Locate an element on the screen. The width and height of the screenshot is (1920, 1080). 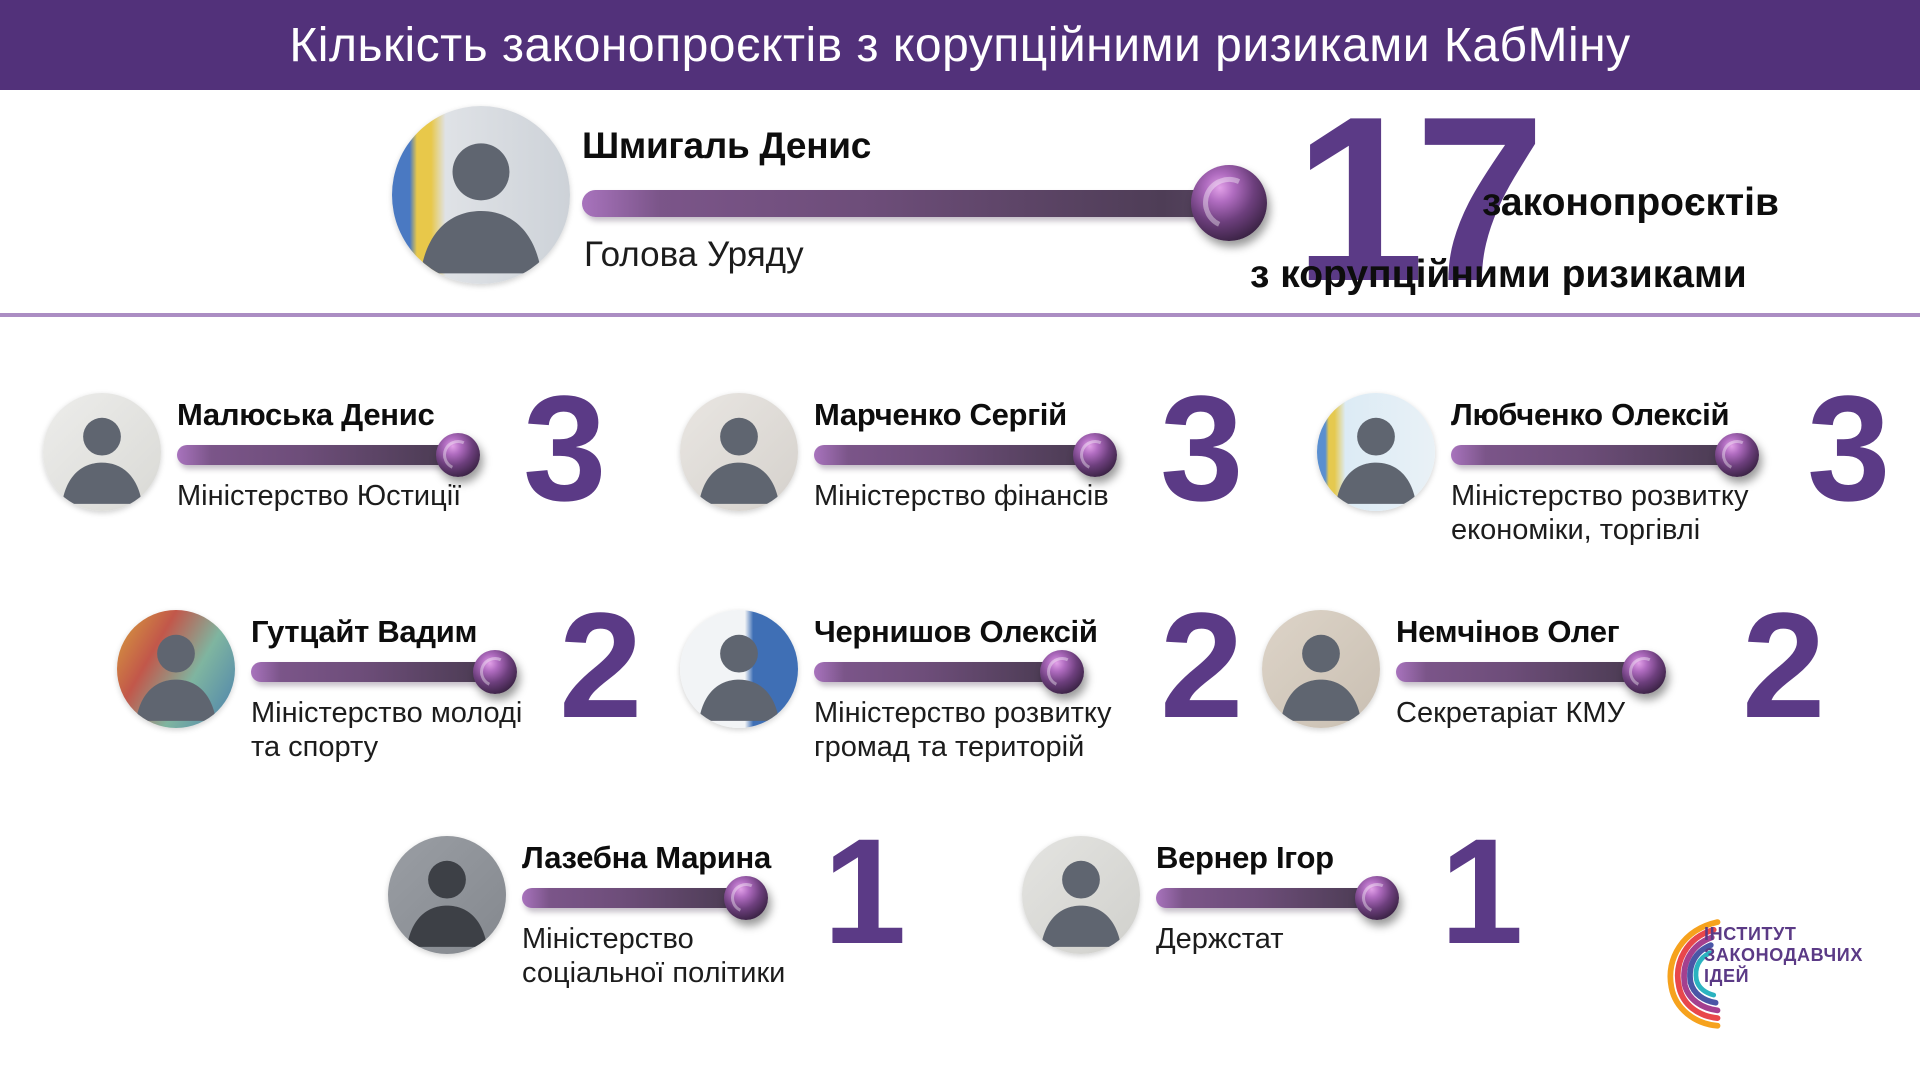
minister-name: Лазебна Марина is located at coordinates (646, 857).